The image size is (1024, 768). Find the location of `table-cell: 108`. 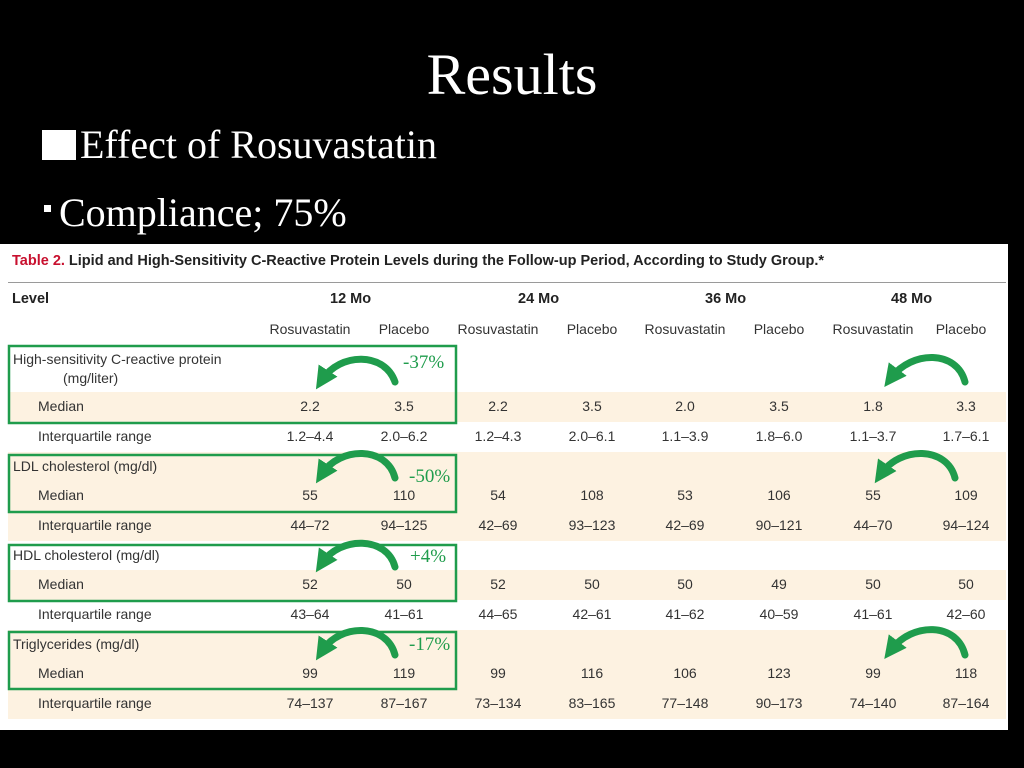

table-cell: 108 is located at coordinates (592, 495).